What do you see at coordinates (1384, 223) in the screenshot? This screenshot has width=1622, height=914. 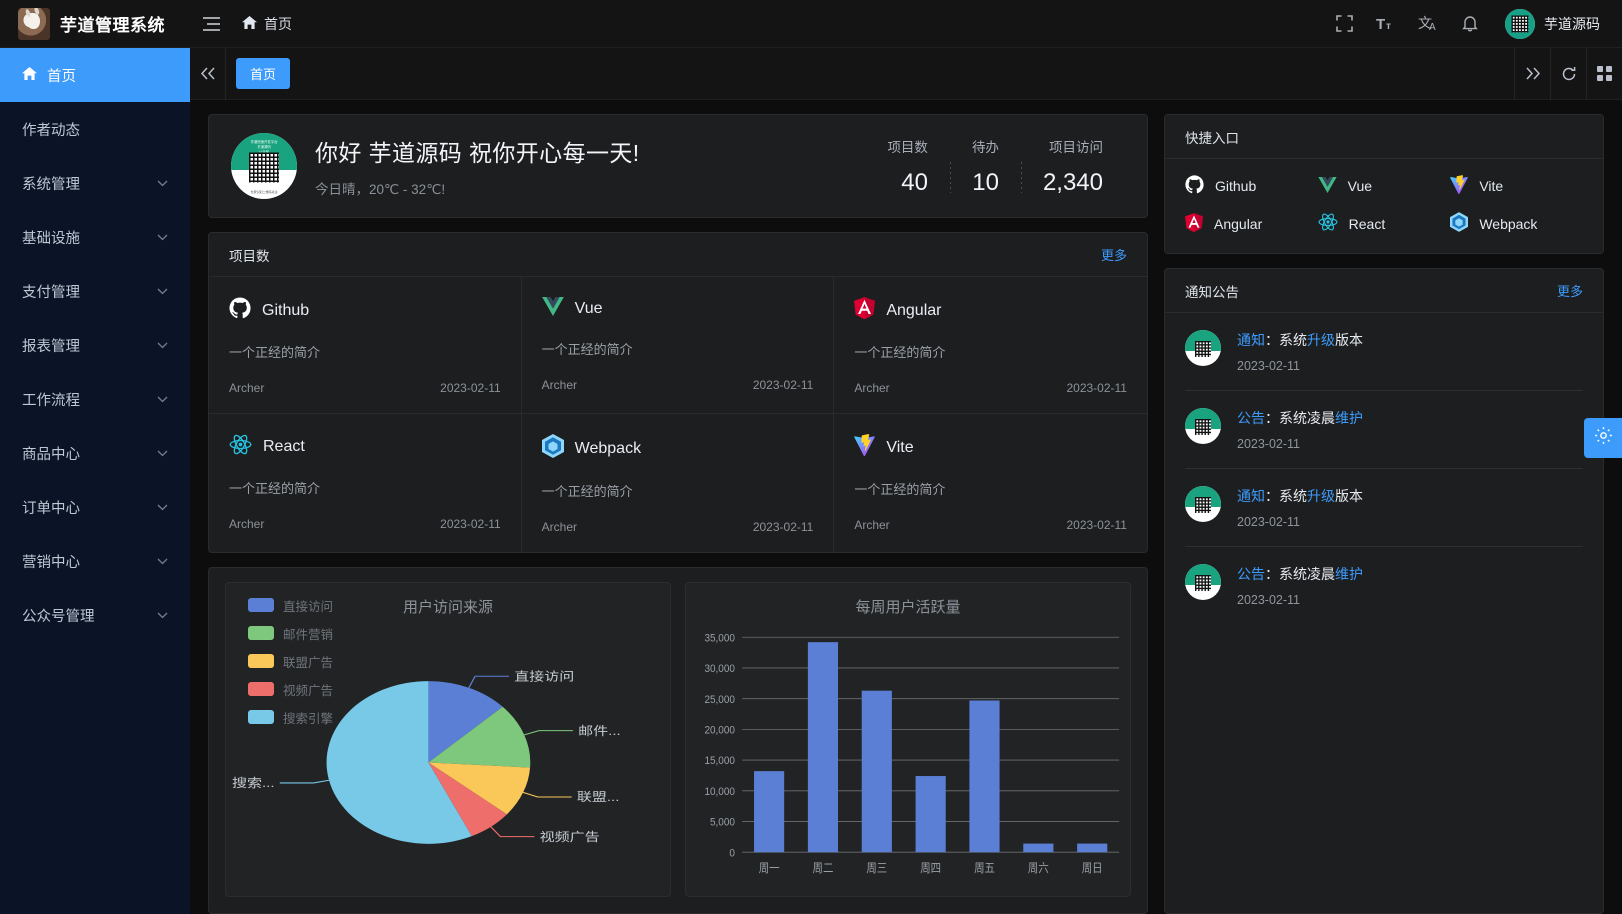 I see `quick-entry-react: React` at bounding box center [1384, 223].